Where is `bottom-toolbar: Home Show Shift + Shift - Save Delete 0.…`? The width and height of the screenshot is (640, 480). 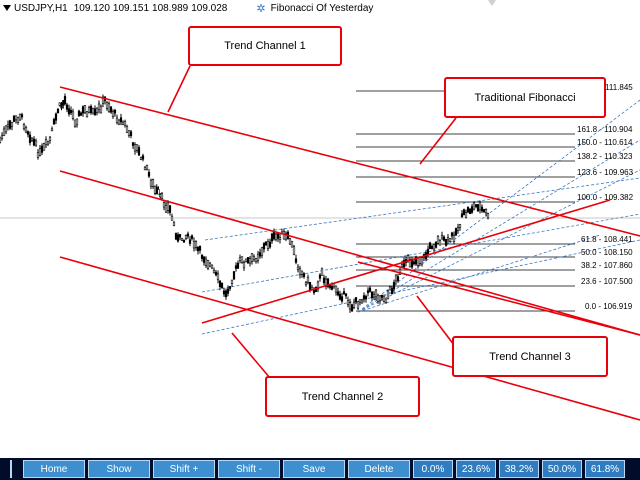
bottom-toolbar: Home Show Shift + Shift - Save Delete 0.… is located at coordinates (320, 469).